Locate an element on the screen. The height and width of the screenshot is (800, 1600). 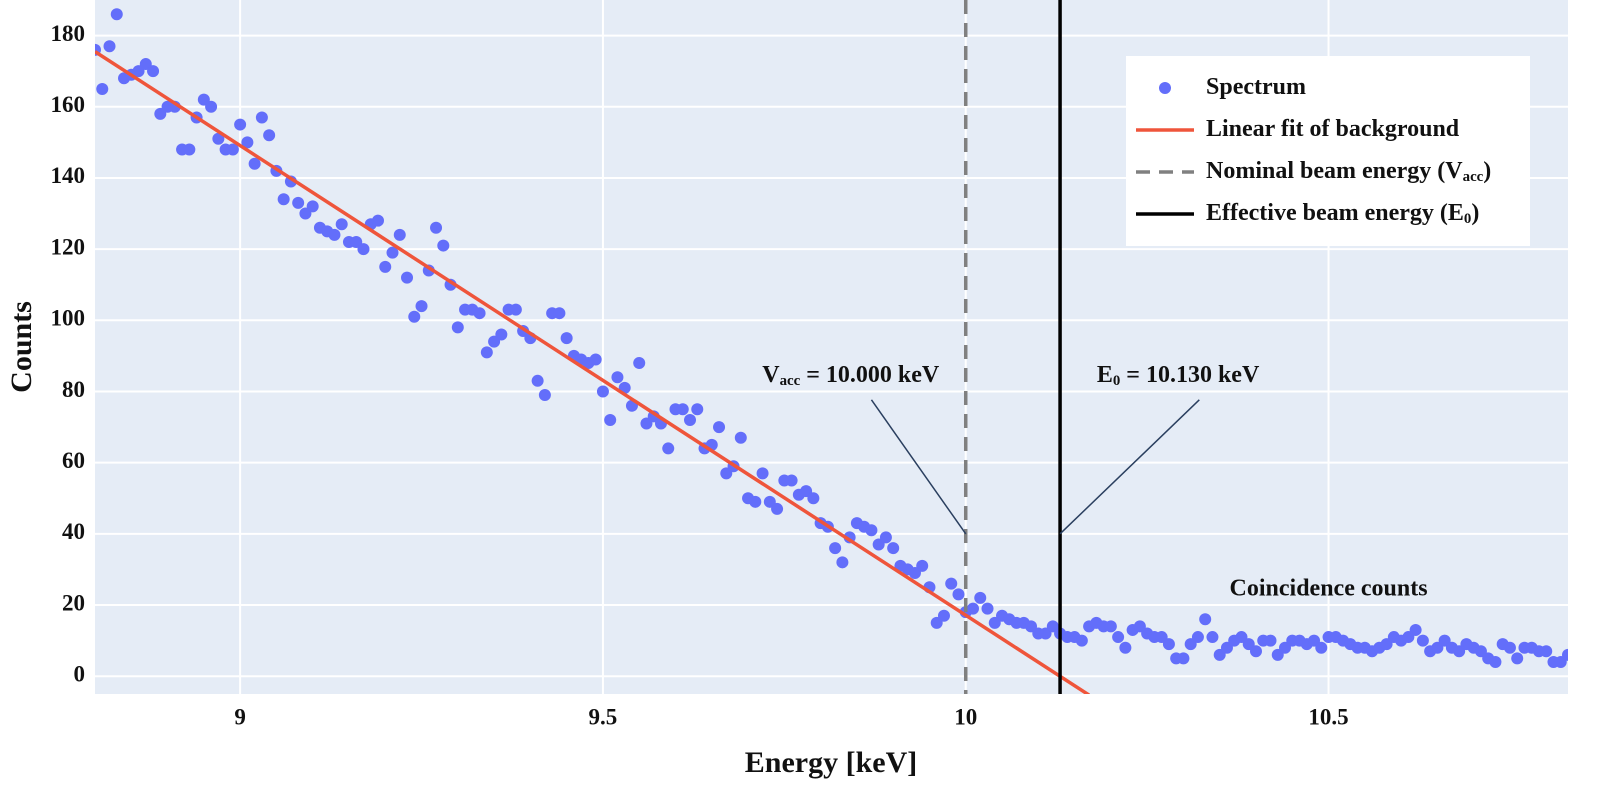
y-tick-label: 80 is located at coordinates (73, 389).